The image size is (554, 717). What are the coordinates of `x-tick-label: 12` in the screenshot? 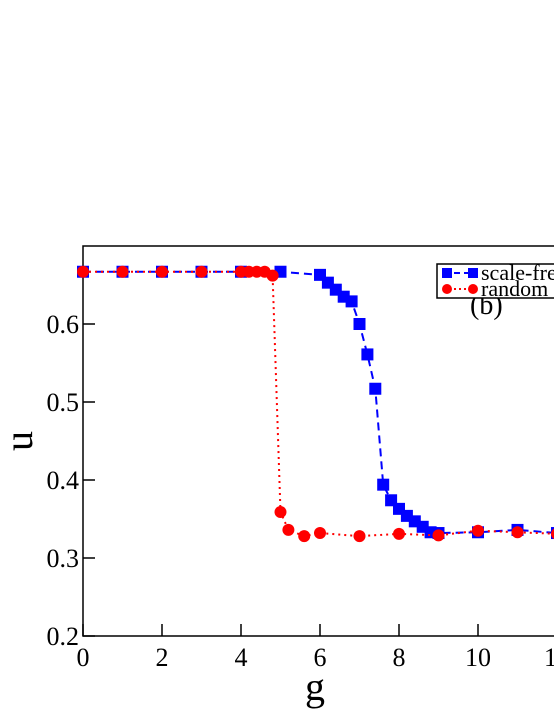 It's located at (549, 657).